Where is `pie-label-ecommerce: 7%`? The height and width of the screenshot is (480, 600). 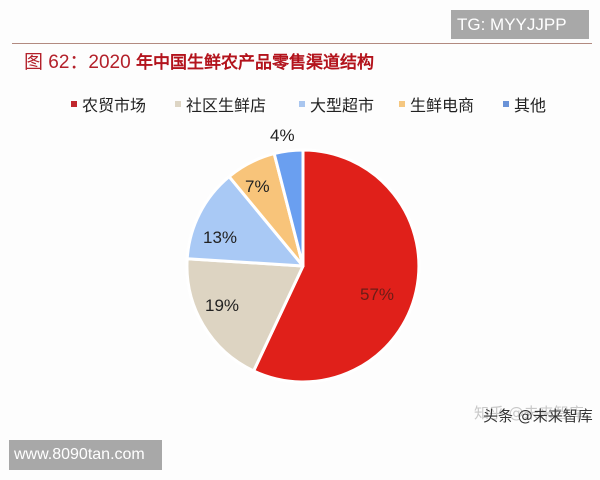
pie-label-ecommerce: 7% is located at coordinates (257, 186).